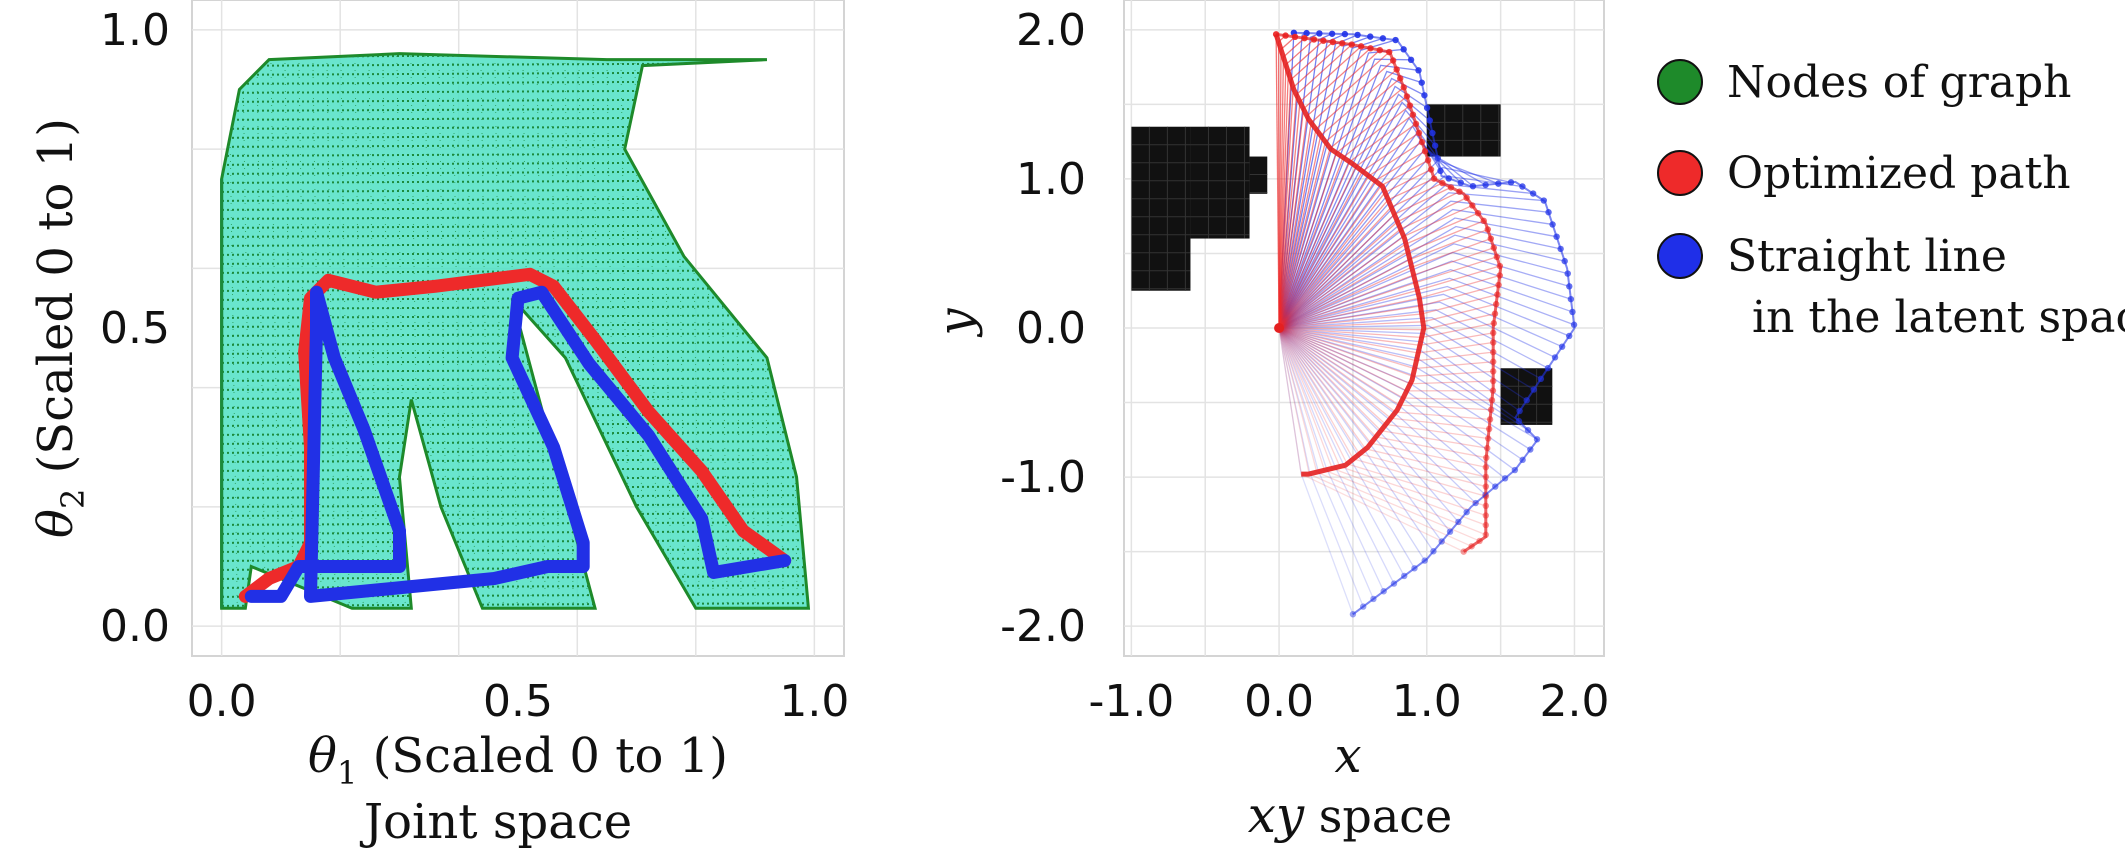  I want to click on optimized-tip-trajectory, so click(1389, 292).